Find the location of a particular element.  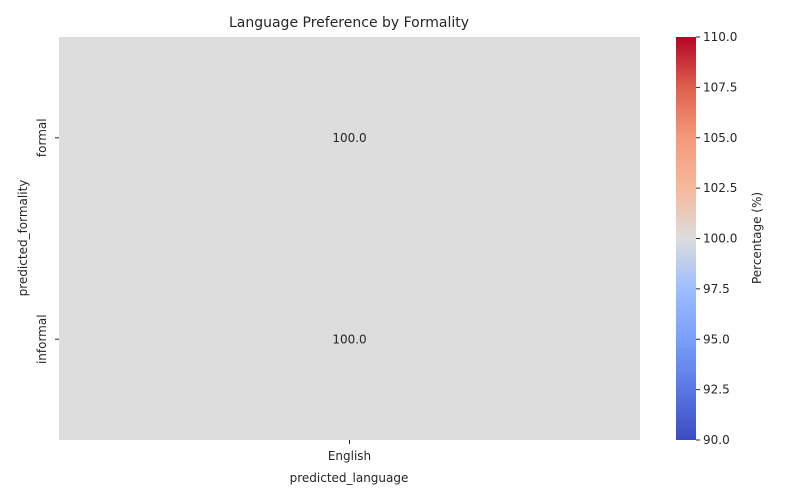

colorbar-tick-label: 90.0 is located at coordinates (716, 440).